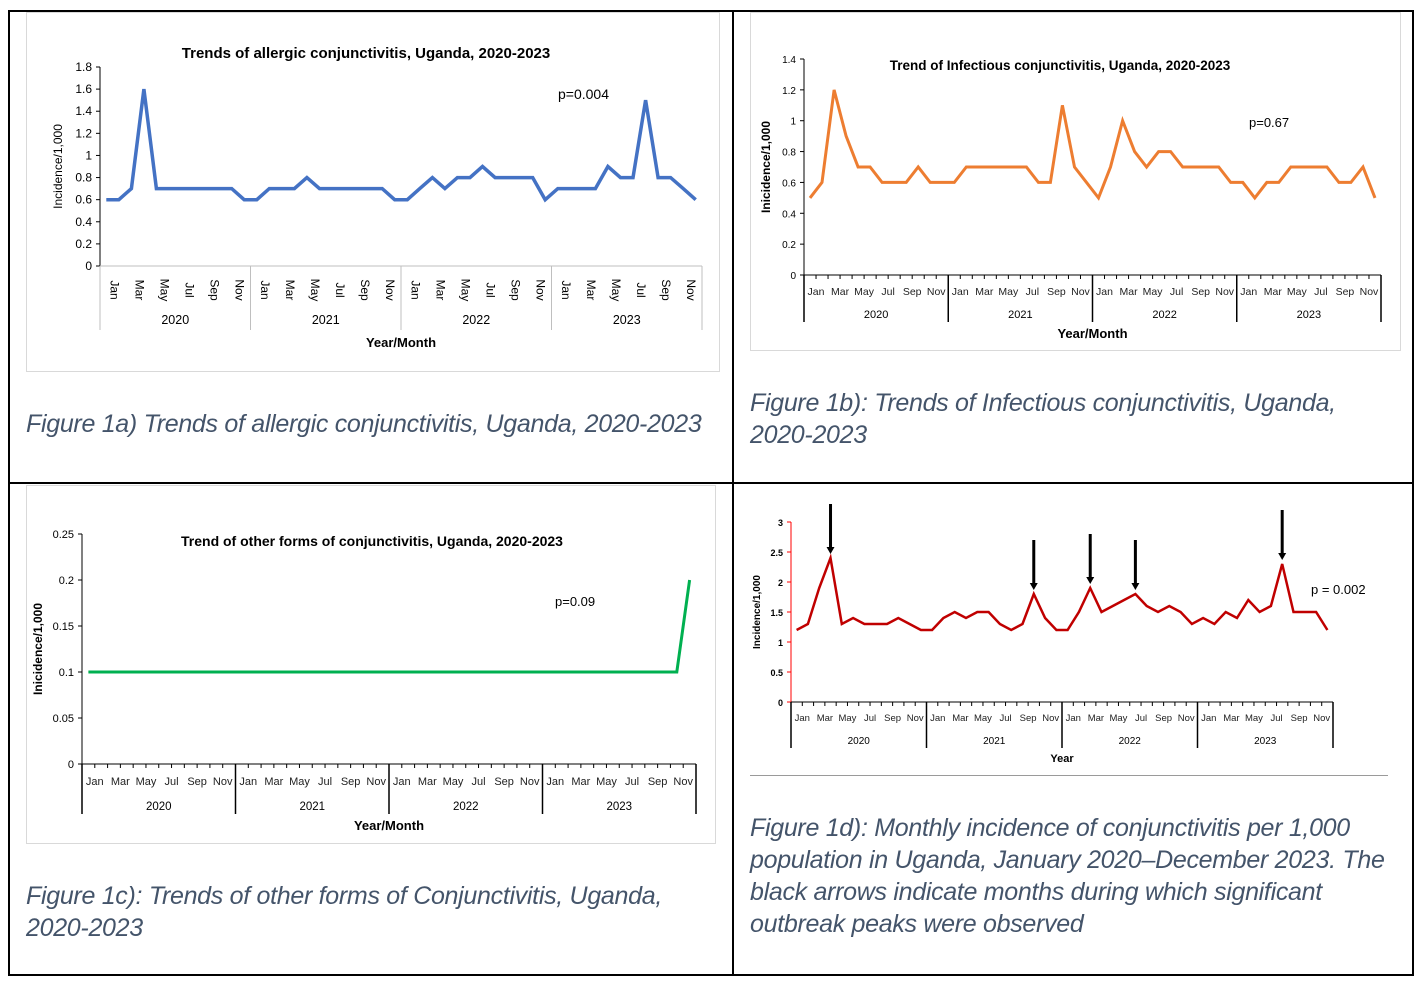 The height and width of the screenshot is (990, 1420). I want to click on chart-1a-year-label: 2022, so click(476, 320).